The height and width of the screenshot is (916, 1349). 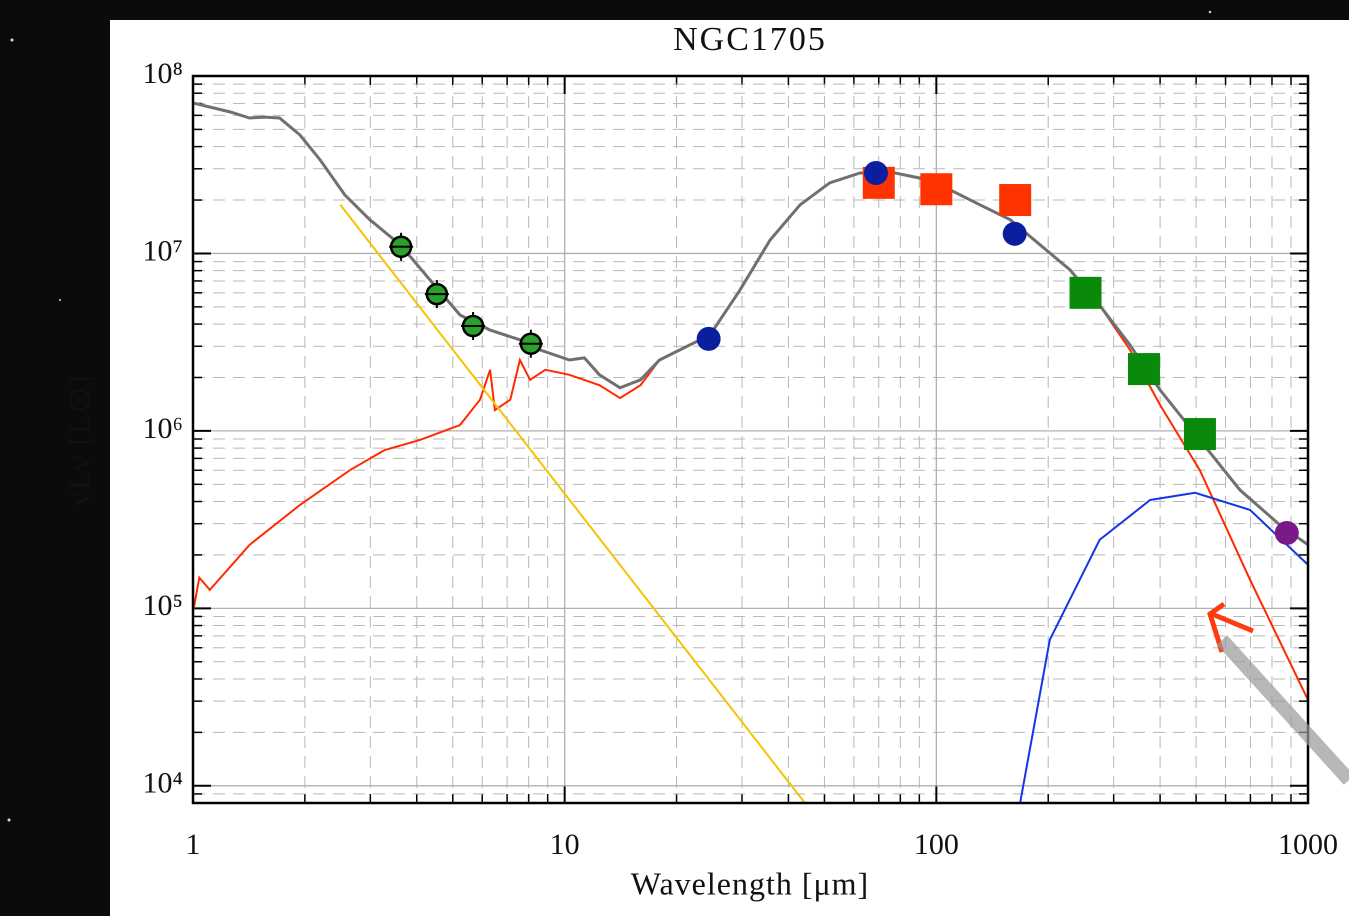 I want to click on y-tick-label: 10⁷, so click(x=163, y=250).